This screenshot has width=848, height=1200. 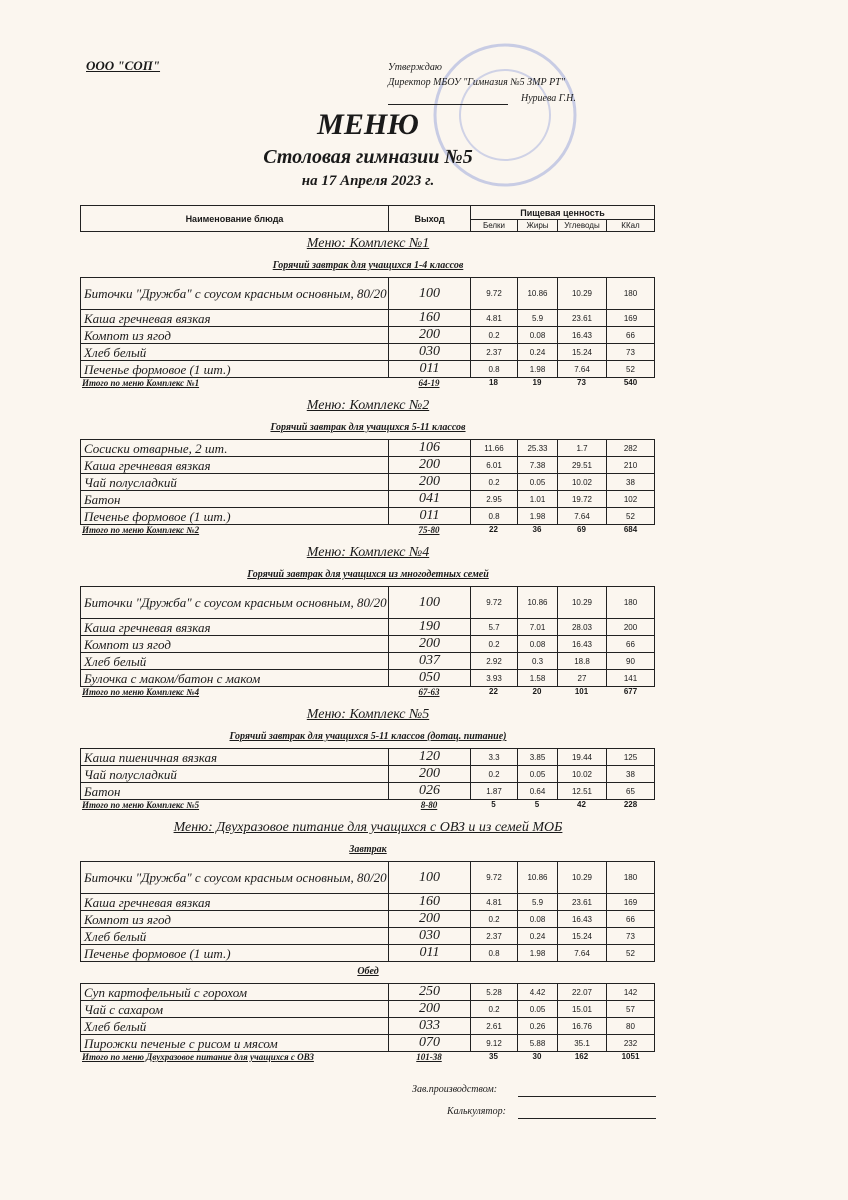 I want to click on nutrition-value: 65, so click(x=630, y=791).